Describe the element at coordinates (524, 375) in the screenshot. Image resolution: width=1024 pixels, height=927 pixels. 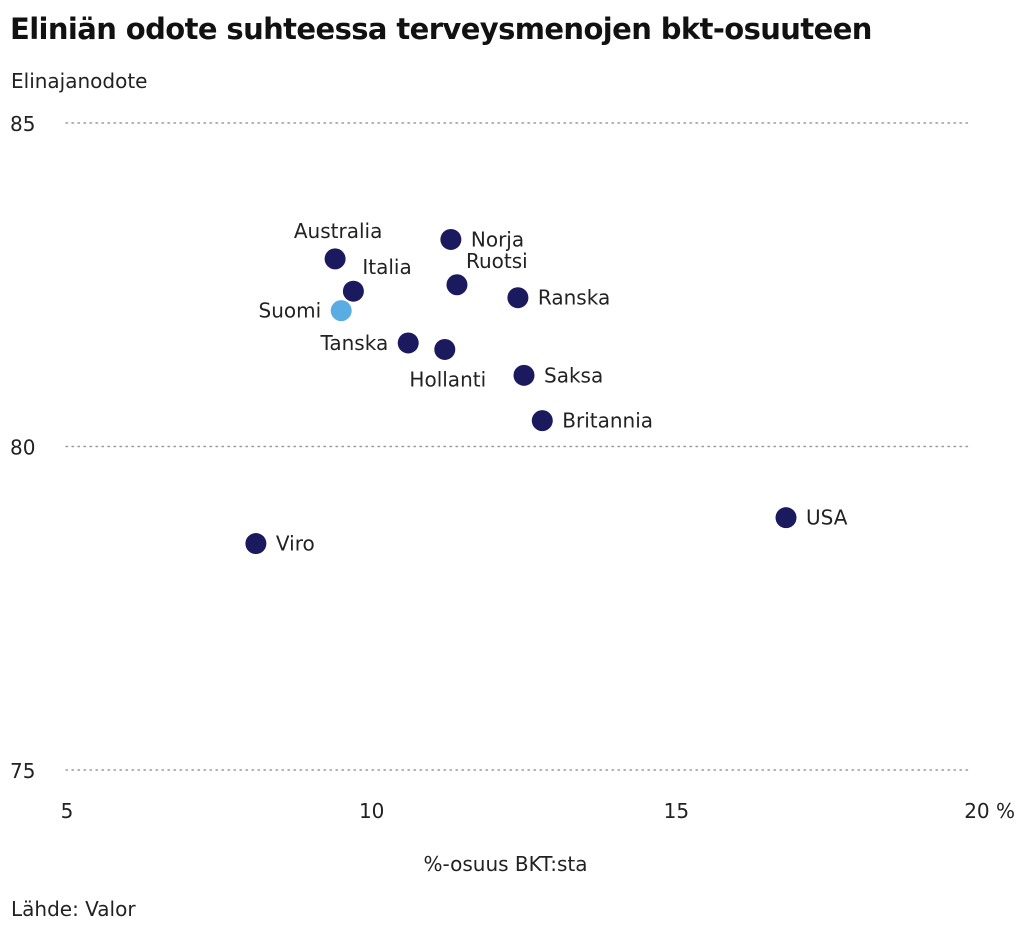
I see `point-saksa` at that location.